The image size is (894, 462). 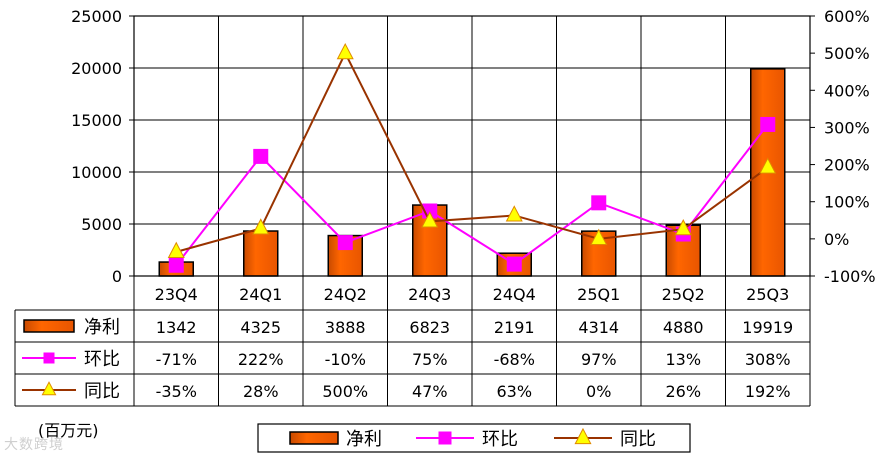 What do you see at coordinates (599, 359) in the screenshot?
I see `data-label: 97%` at bounding box center [599, 359].